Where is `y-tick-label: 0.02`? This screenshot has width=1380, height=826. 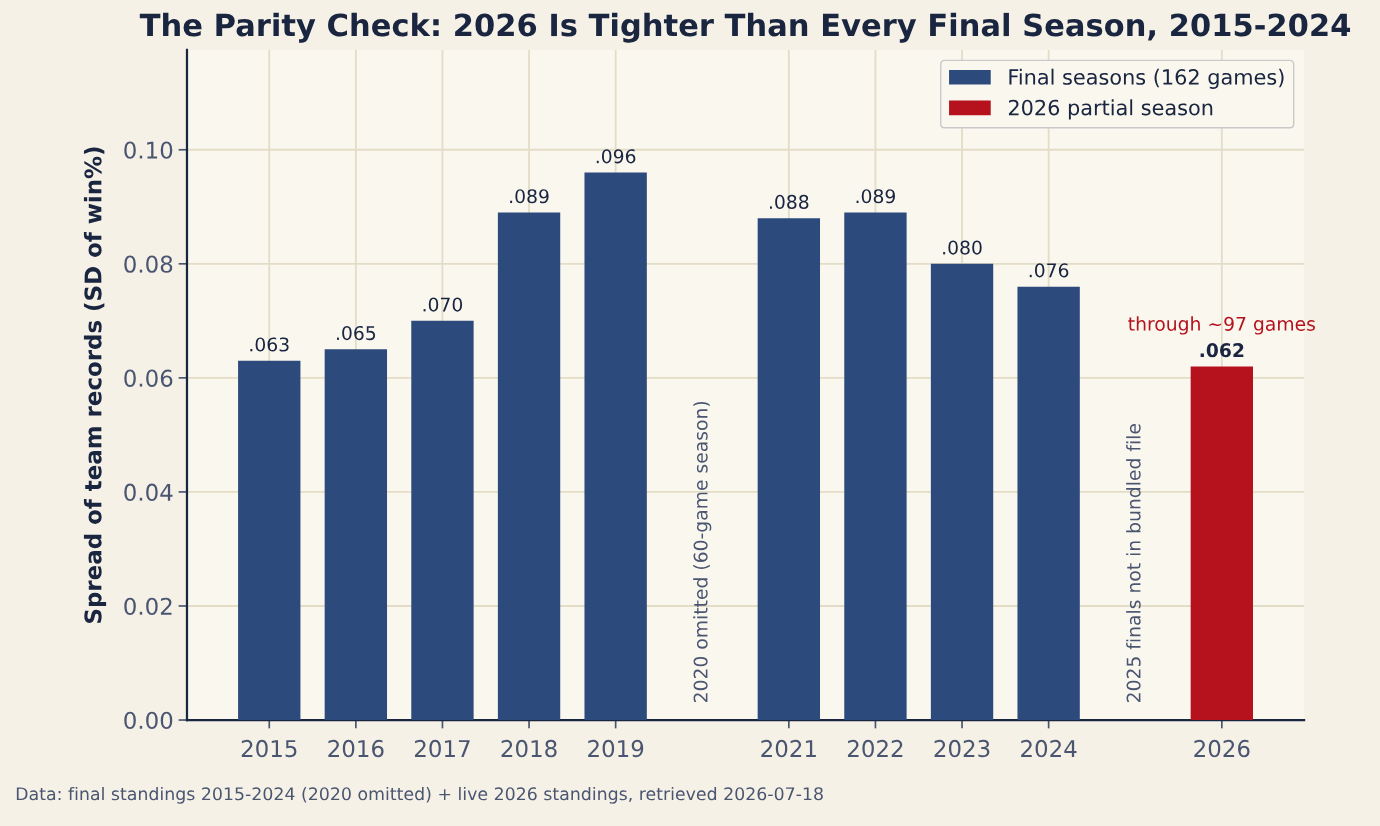
y-tick-label: 0.02 is located at coordinates (148, 606).